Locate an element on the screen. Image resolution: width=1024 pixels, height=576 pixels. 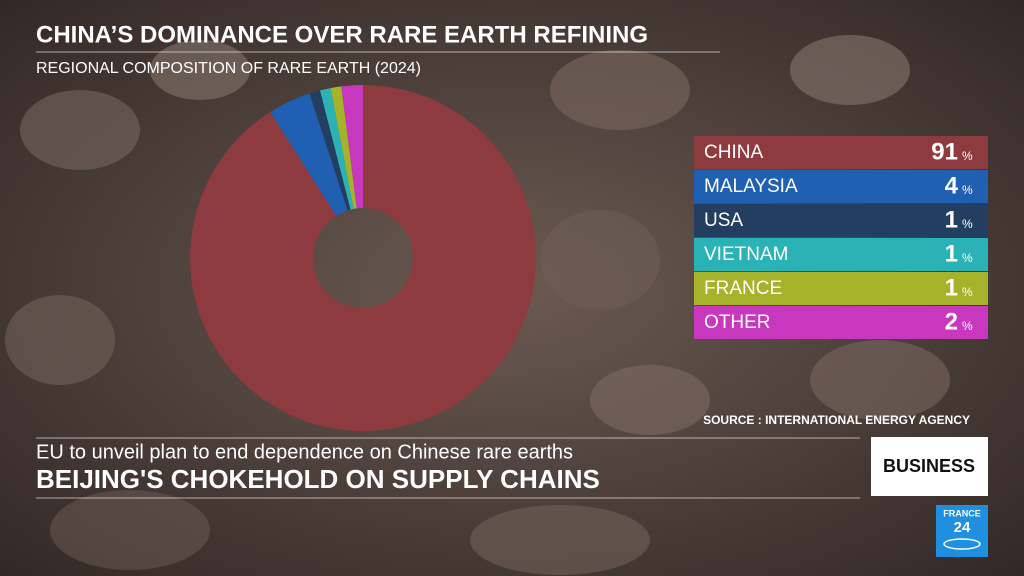
section-label: BUSINESS is located at coordinates (929, 466).